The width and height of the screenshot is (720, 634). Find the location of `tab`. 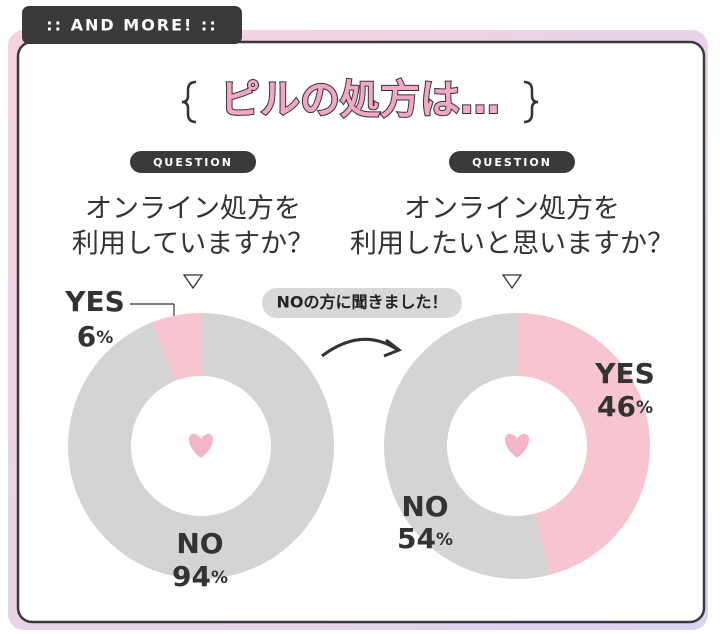

tab is located at coordinates (132, 25).